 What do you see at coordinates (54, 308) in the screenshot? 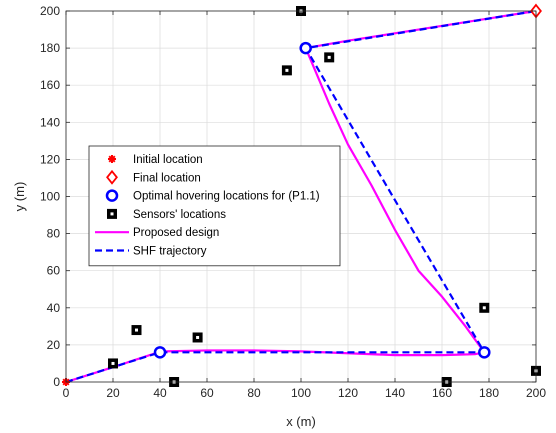
I see `y-tick-label: 40` at bounding box center [54, 308].